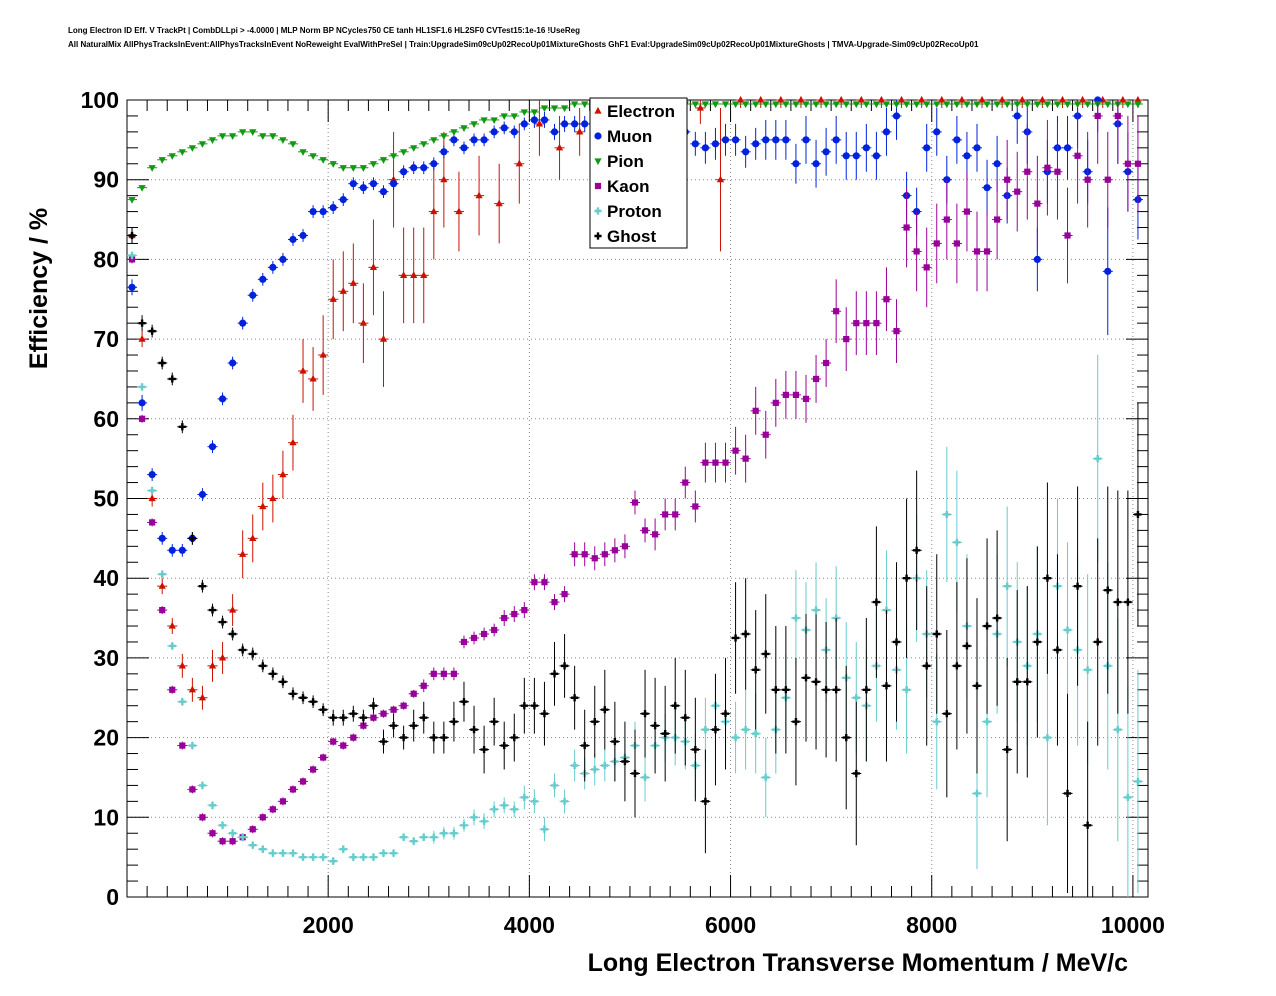 The image size is (1276, 996). I want to click on legend-marker-pion, so click(598, 162).